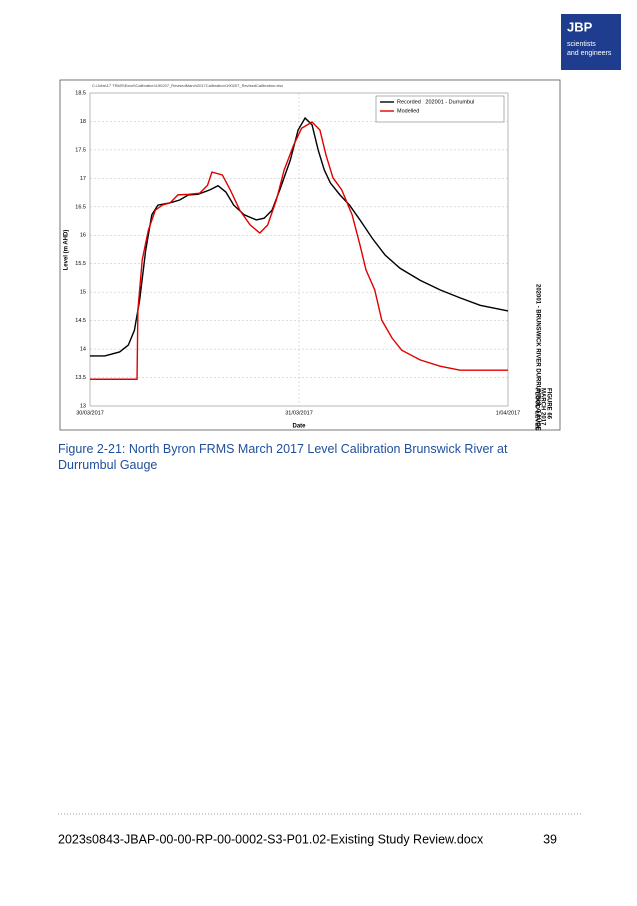  What do you see at coordinates (435, 102) in the screenshot?
I see `legend-label: Recorded 202001 - Durrumbul` at bounding box center [435, 102].